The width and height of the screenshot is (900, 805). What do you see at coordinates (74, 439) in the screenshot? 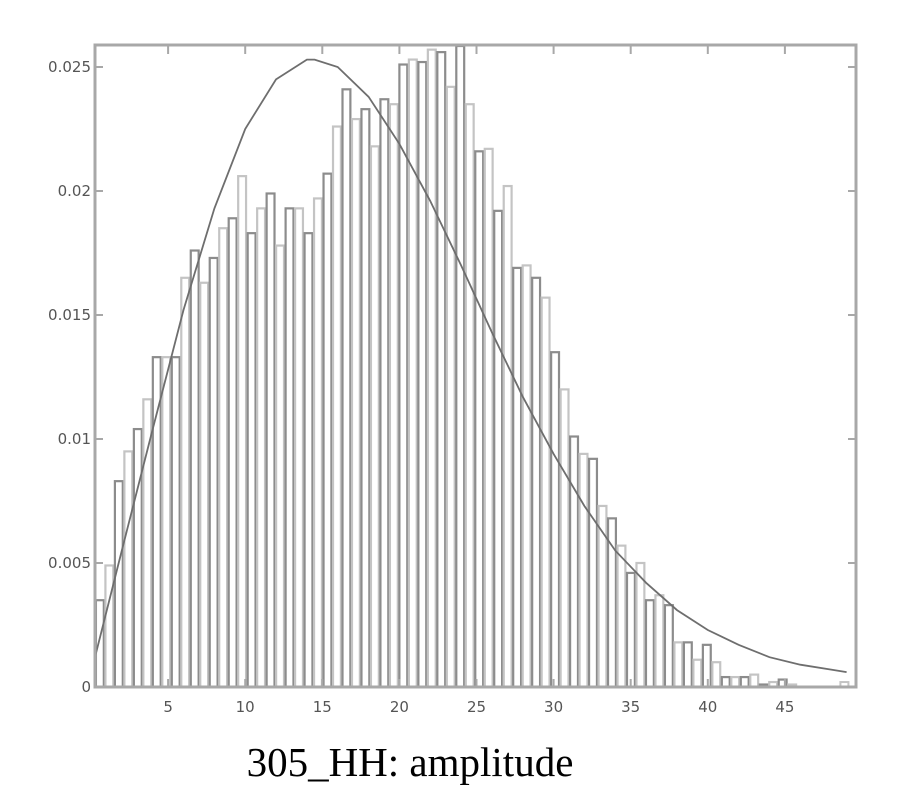
I see `y-tick-label: 0.01` at bounding box center [74, 439].